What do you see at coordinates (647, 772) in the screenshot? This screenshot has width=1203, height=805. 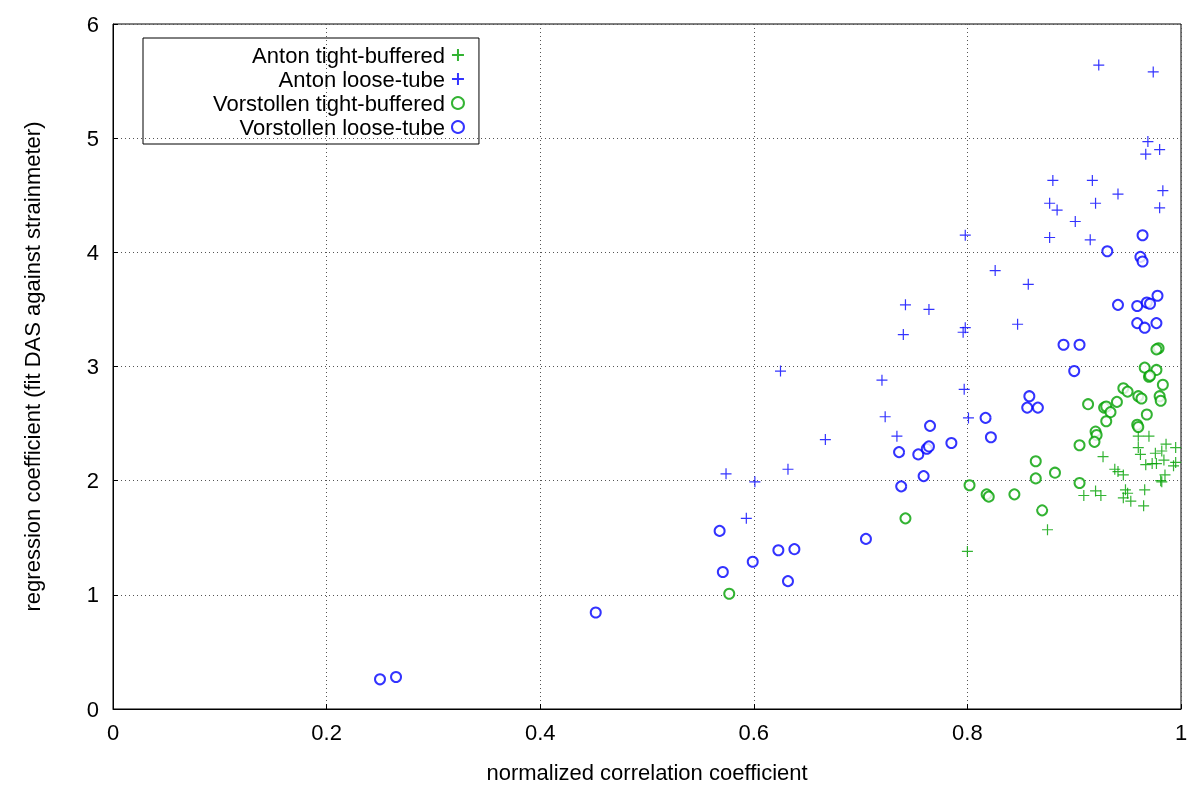 I see `x-axis-title: normalized correlation coefficient` at bounding box center [647, 772].